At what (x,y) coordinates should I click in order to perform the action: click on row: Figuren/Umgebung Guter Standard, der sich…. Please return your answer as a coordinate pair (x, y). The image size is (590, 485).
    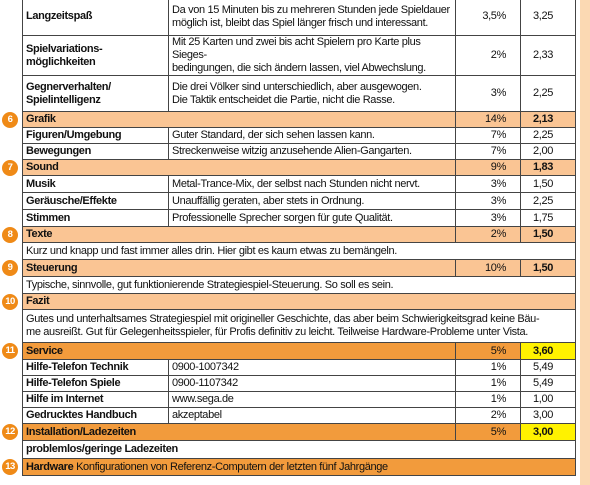
    Looking at the image, I should click on (299, 135).